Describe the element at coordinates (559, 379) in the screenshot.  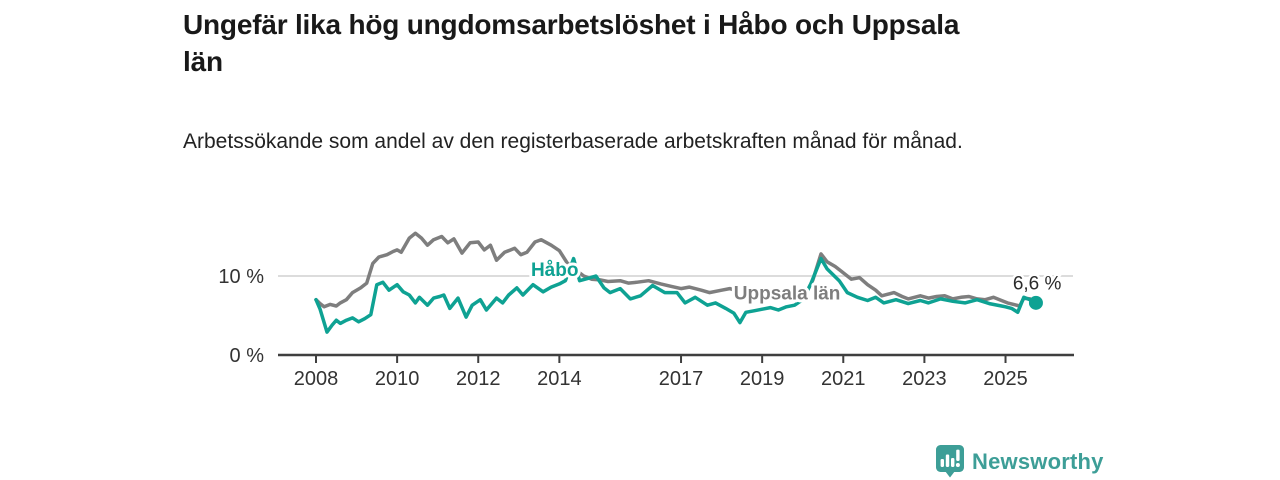
I see `x-axis-tick-label: 2014` at that location.